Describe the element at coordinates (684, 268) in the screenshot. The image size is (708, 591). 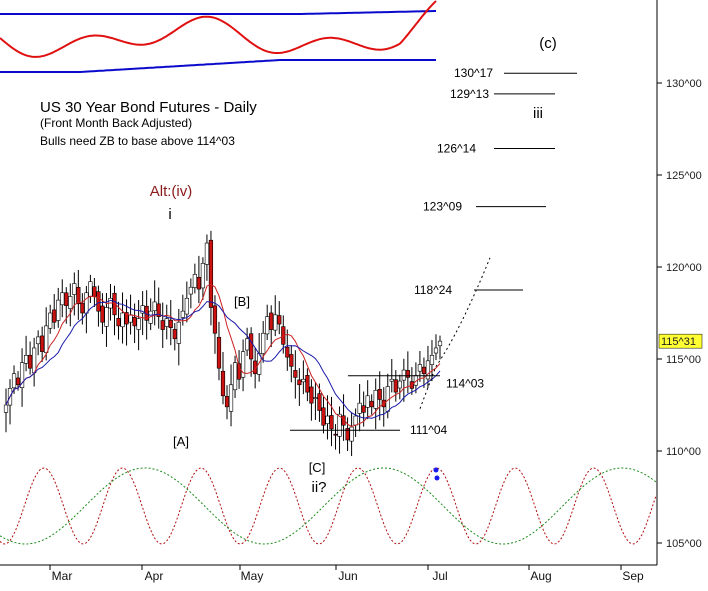
I see `y-tick-label: 120^00` at that location.